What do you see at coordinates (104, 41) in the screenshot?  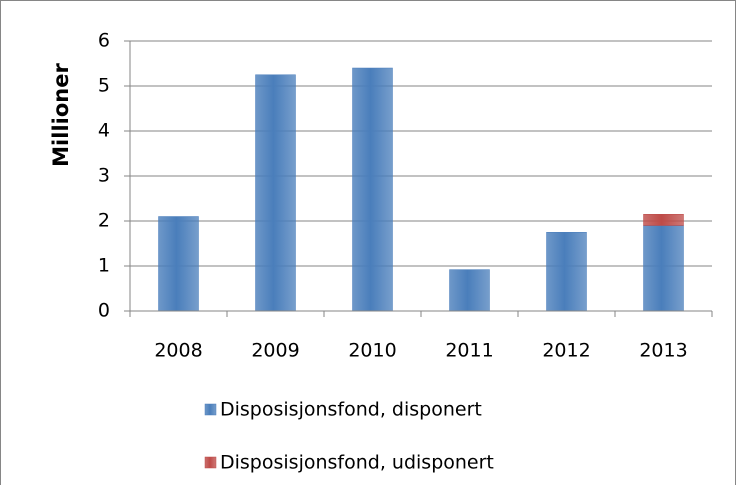 I see `y-tick-label: 6` at bounding box center [104, 41].